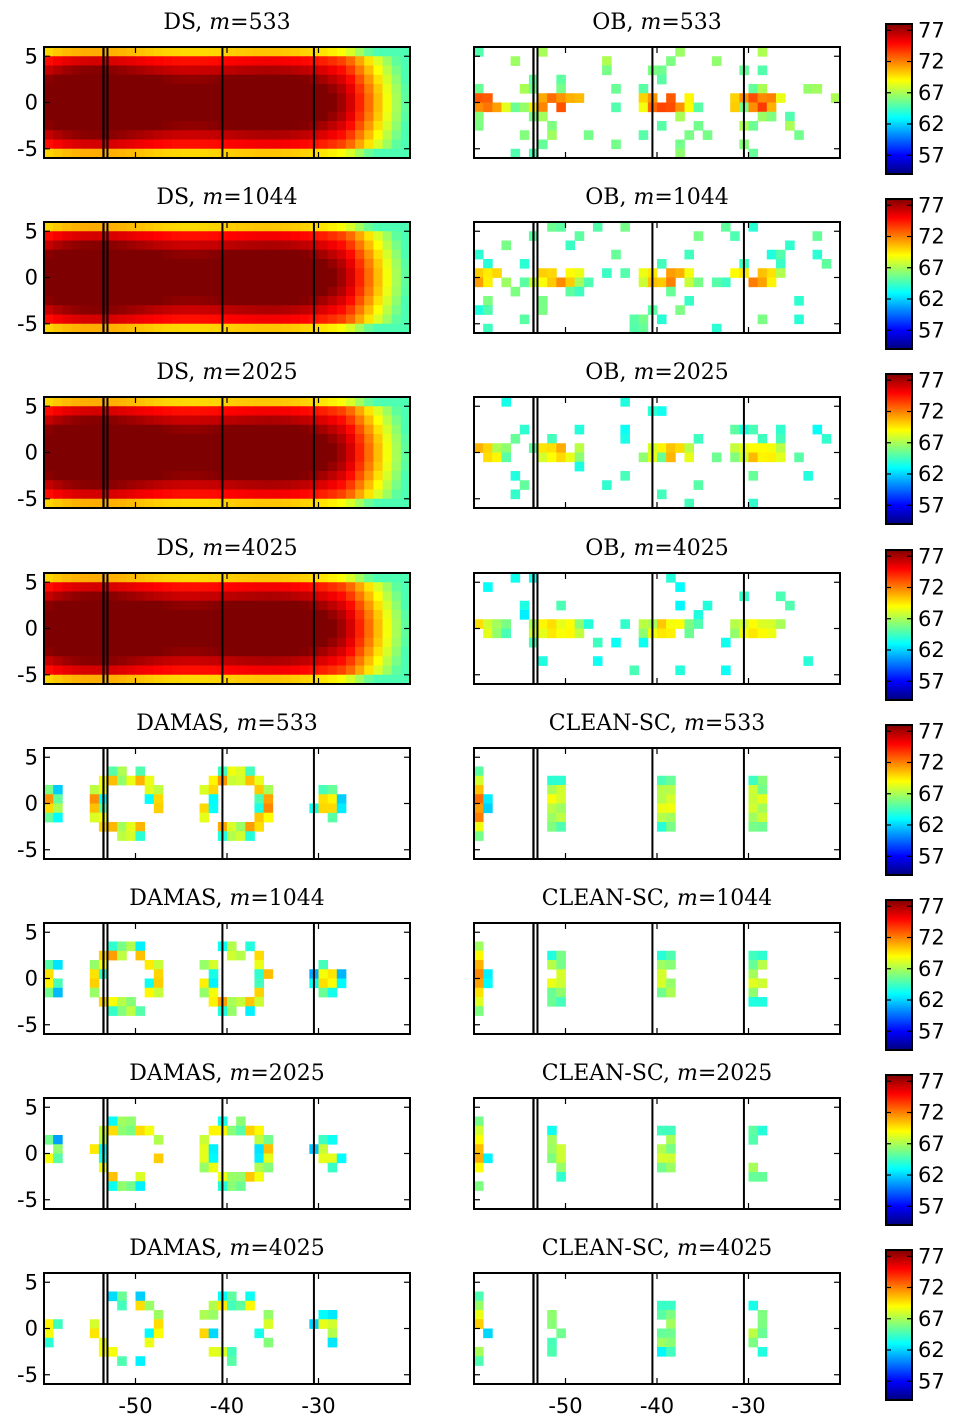 This screenshot has height=1417, width=954. What do you see at coordinates (27, 1200) in the screenshot?
I see `y-tick-label: -5` at bounding box center [27, 1200].